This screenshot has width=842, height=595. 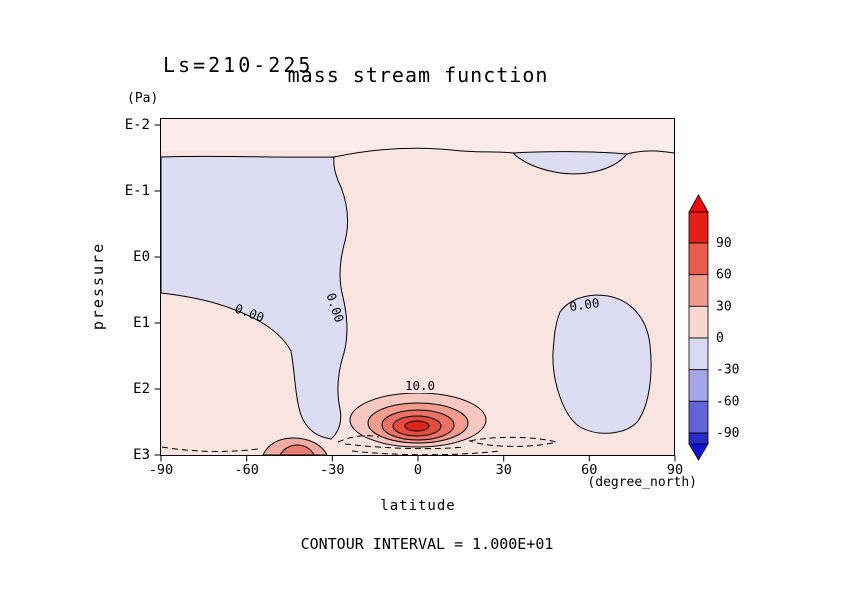 I want to click on y-tick-marks, so click(x=157, y=290).